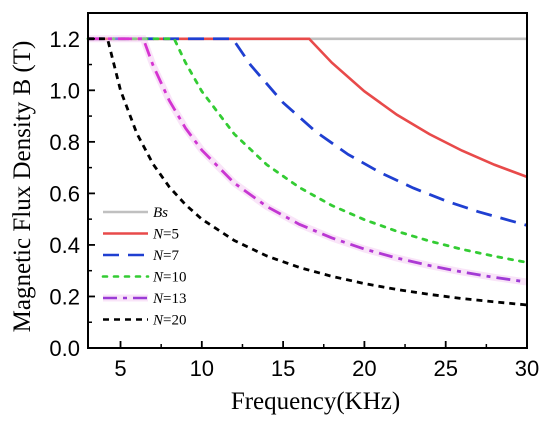 The image size is (550, 423). What do you see at coordinates (165, 256) in the screenshot?
I see `legend-label-n7: N=7` at bounding box center [165, 256].